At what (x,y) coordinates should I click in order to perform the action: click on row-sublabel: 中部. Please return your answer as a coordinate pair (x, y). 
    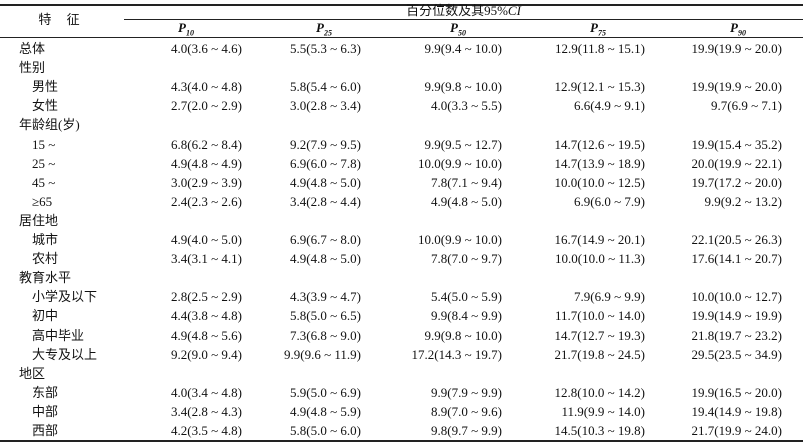
    Looking at the image, I should click on (45, 411).